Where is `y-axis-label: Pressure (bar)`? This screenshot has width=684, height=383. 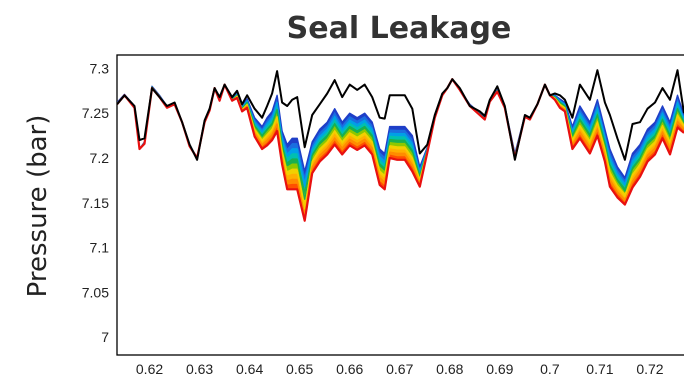
y-axis-label: Pressure (bar) is located at coordinates (38, 206).